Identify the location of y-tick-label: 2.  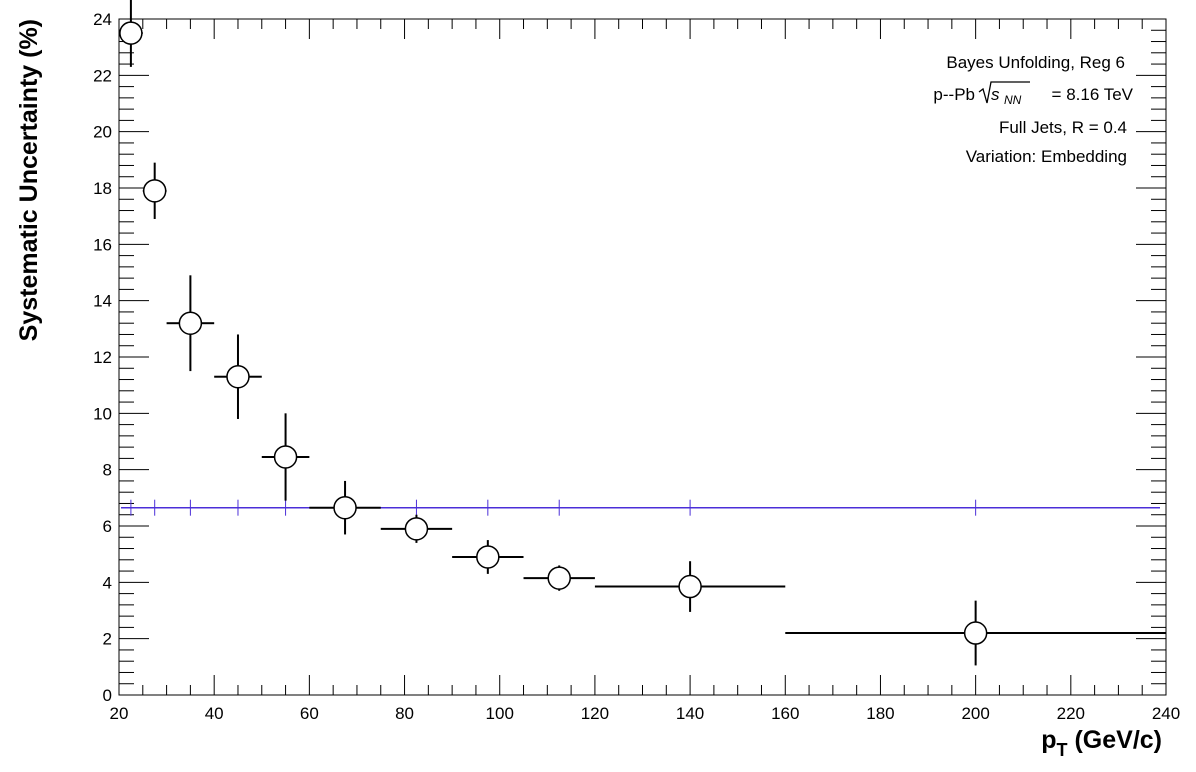
(107, 639).